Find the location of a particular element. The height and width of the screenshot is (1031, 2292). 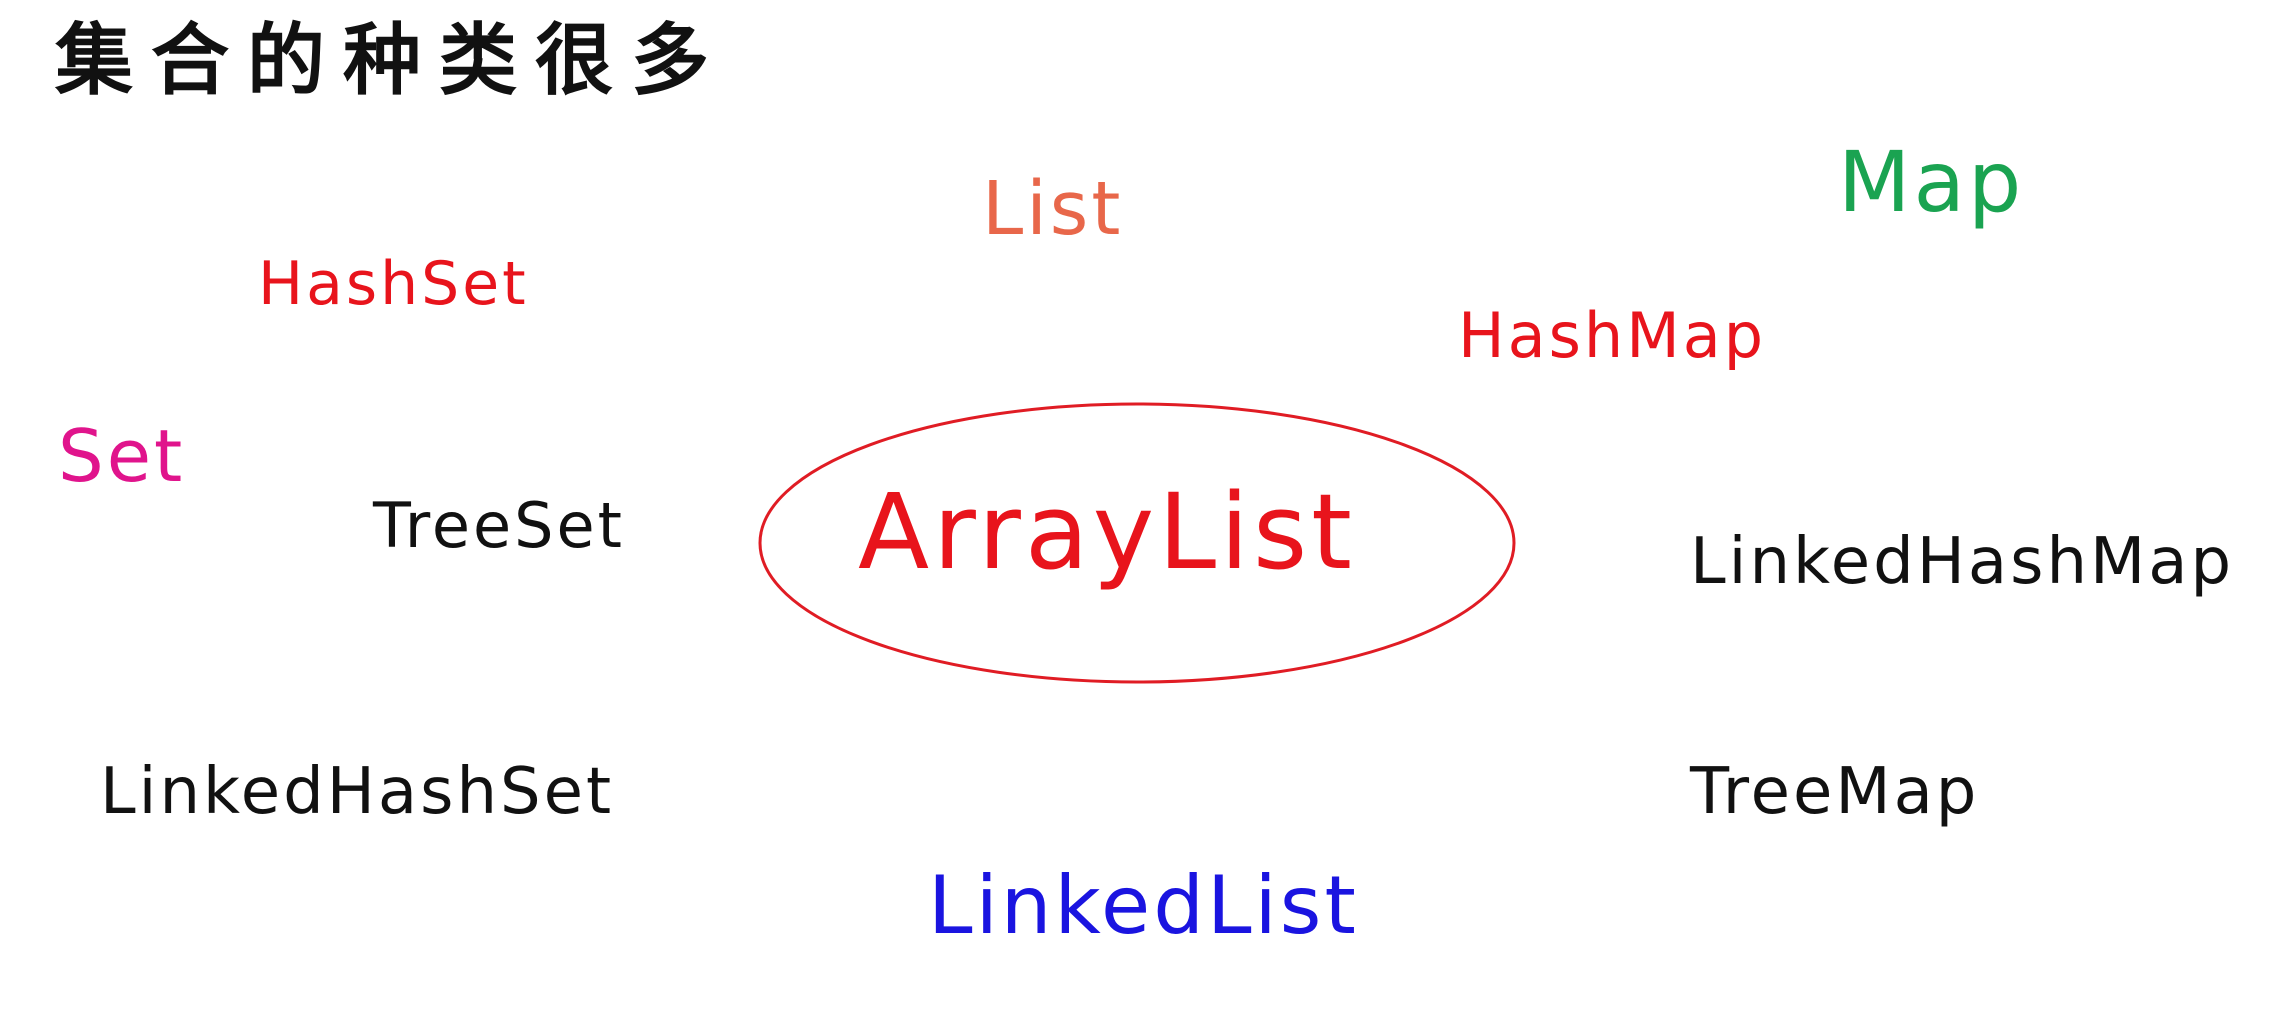

term-linkedhashmap: LinkedHashMap is located at coordinates (1962, 562).